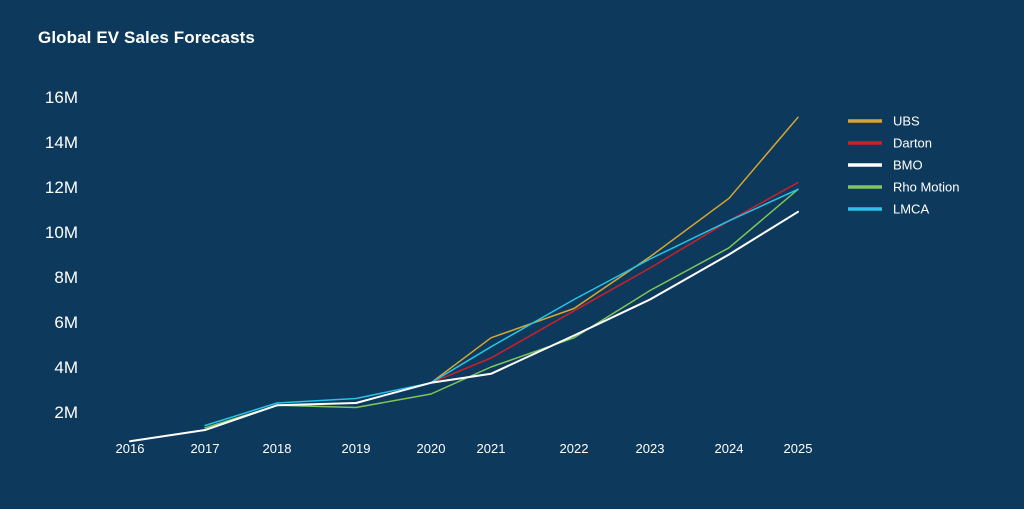 This screenshot has width=1024, height=509. I want to click on x-tick-label: 2018, so click(277, 448).